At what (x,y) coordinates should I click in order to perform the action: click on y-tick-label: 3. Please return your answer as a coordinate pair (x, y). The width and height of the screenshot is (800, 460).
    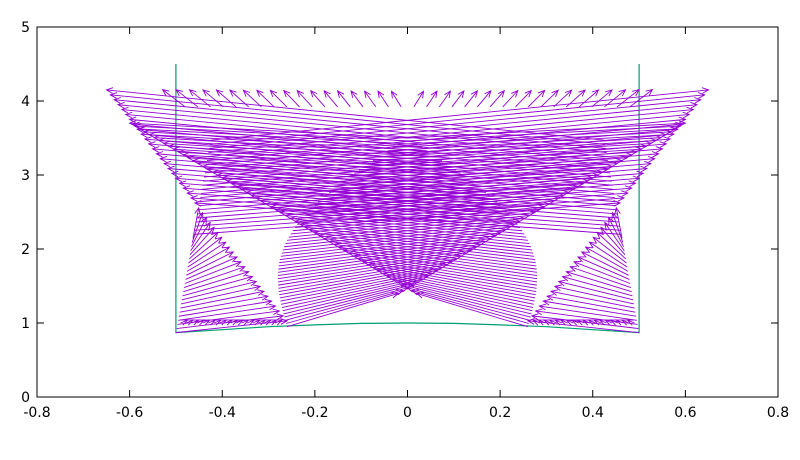
    Looking at the image, I should click on (25, 176).